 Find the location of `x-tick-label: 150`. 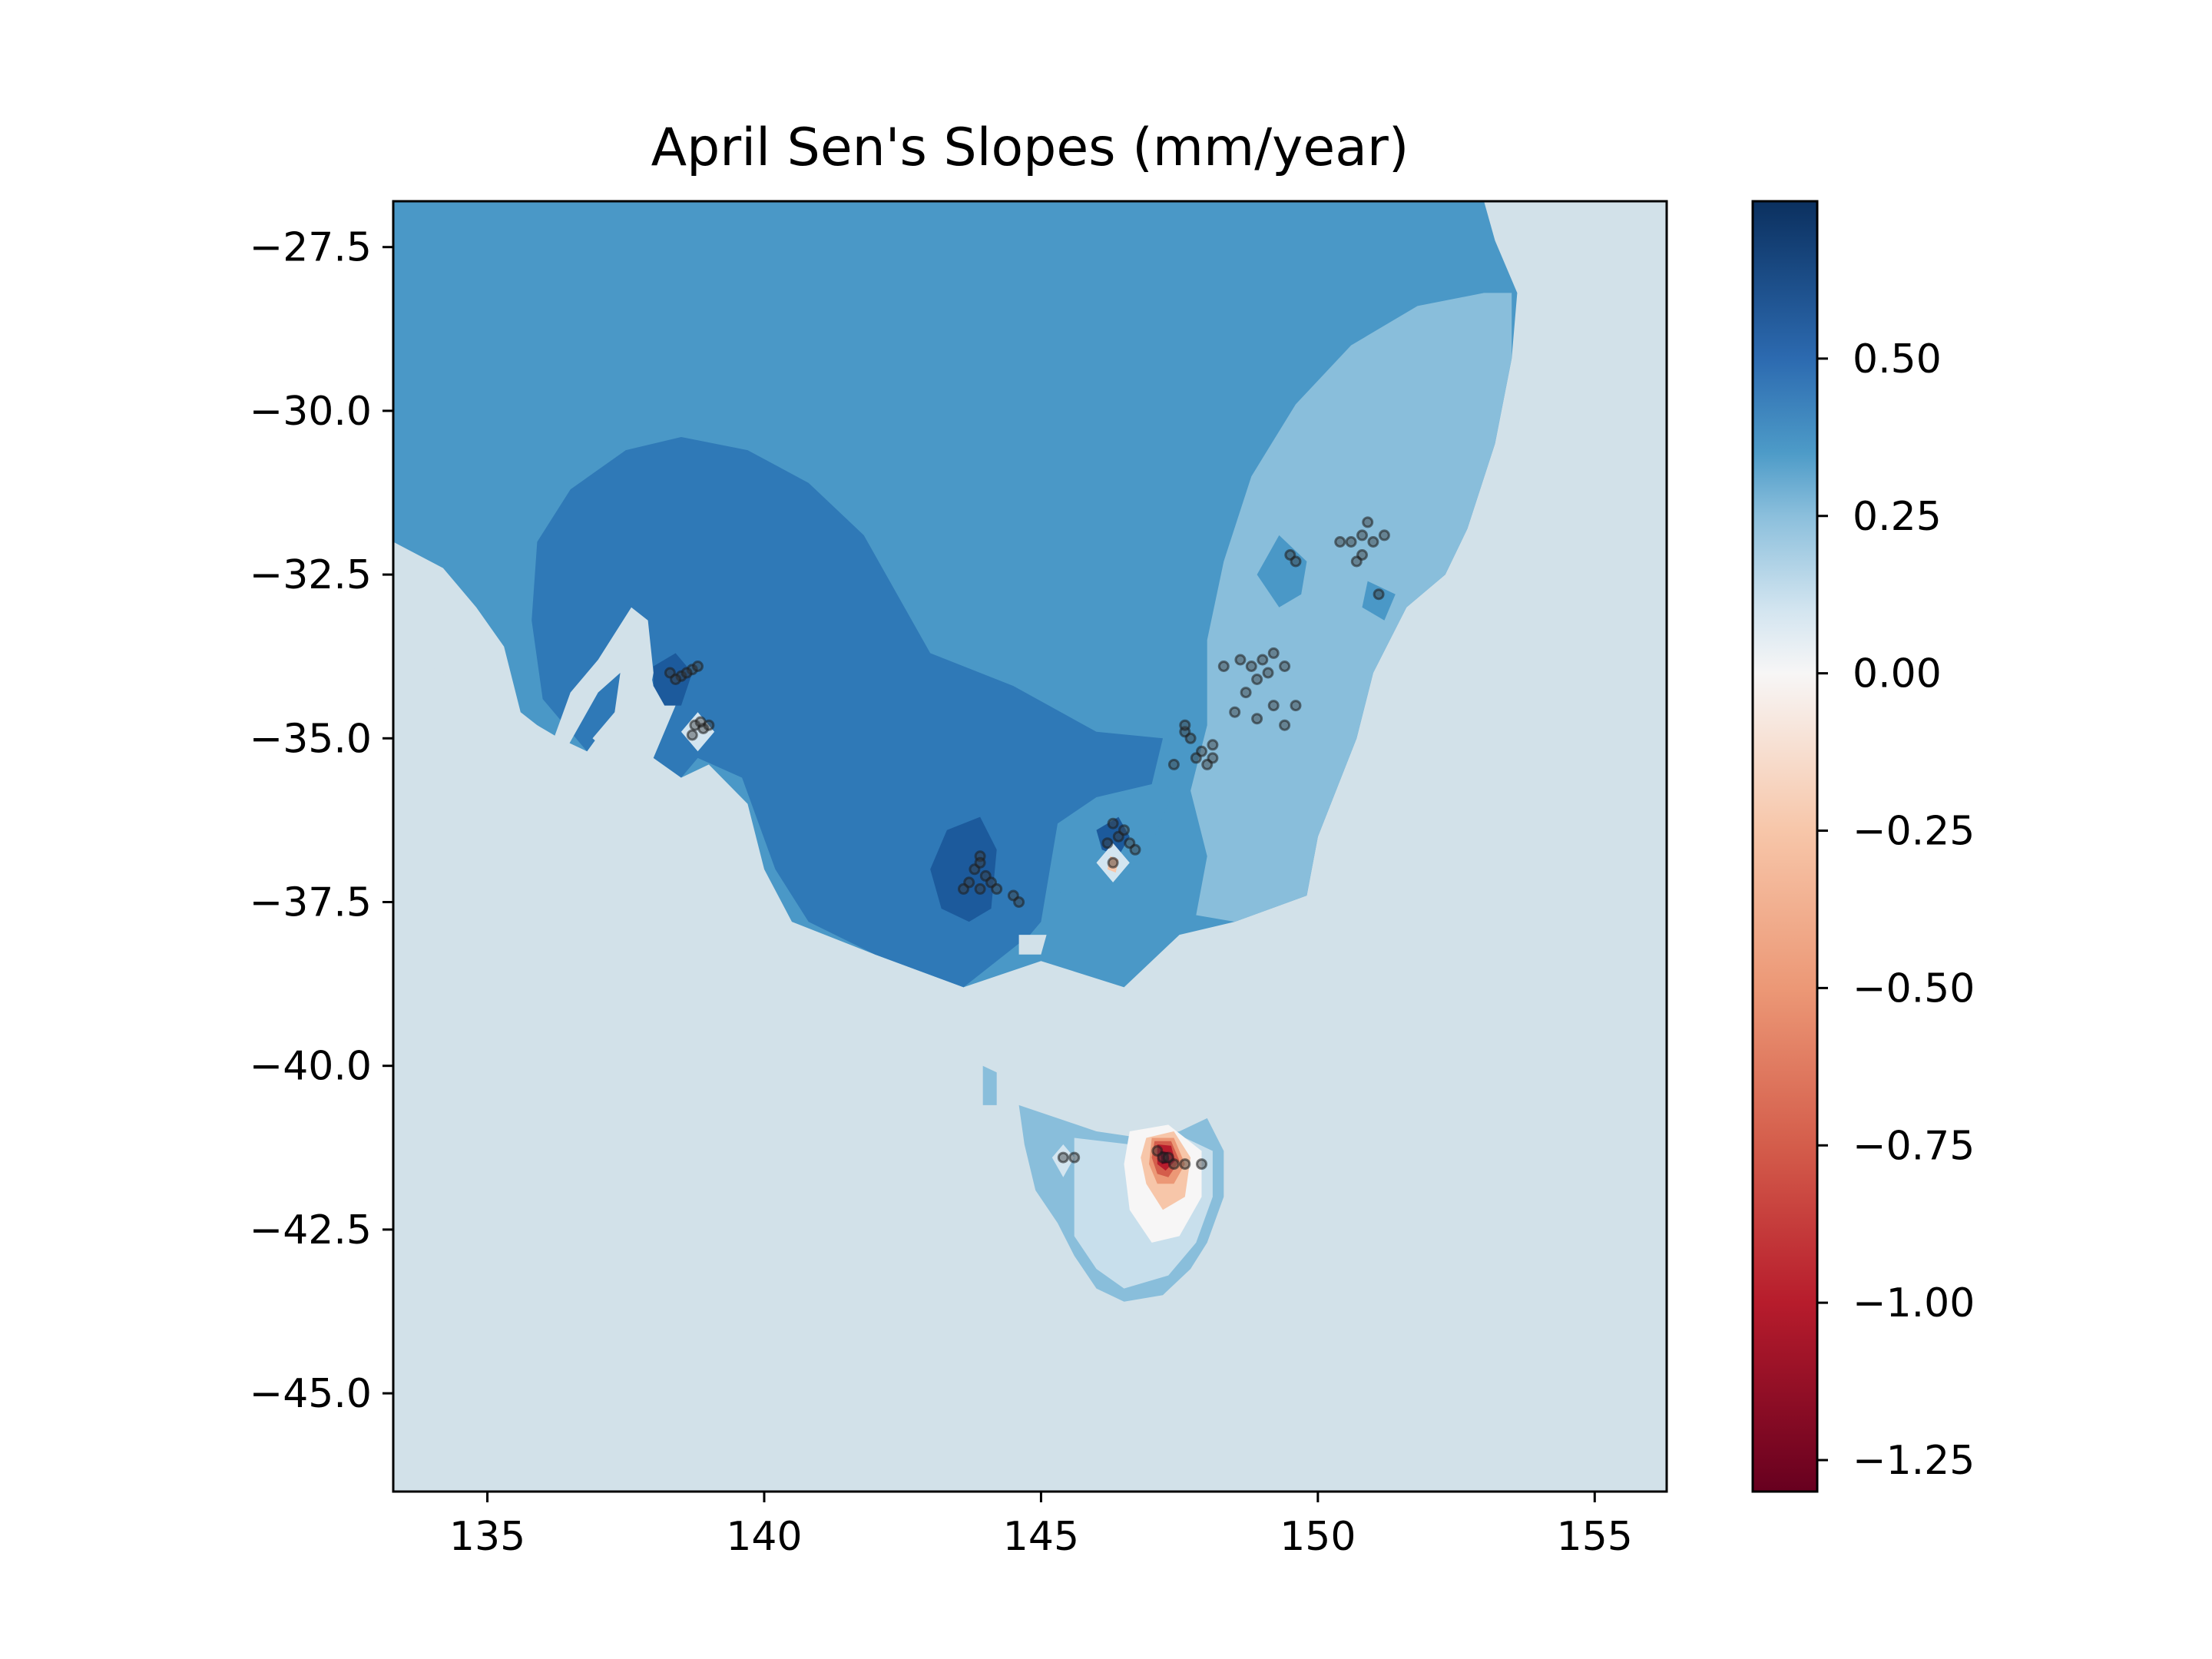

x-tick-label: 150 is located at coordinates (1318, 1537).